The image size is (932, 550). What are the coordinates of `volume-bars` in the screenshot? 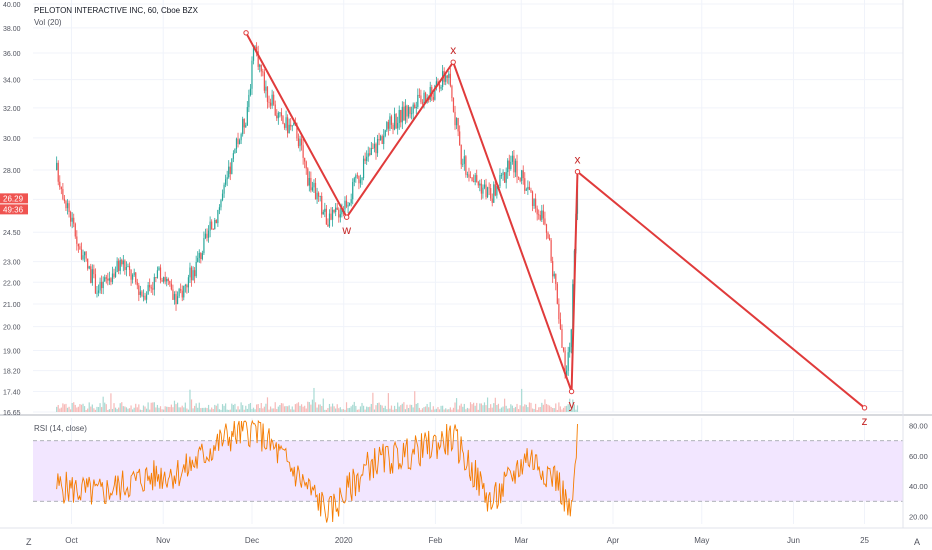 It's located at (317, 399).